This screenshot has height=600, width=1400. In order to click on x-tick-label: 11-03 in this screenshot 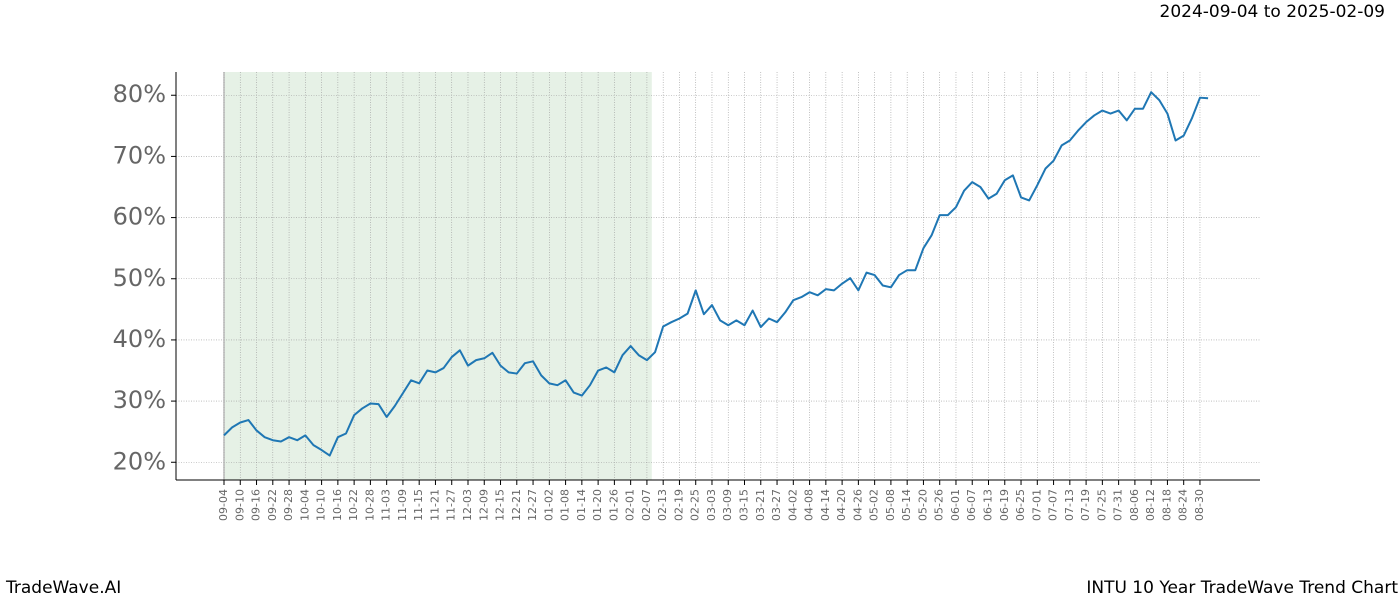, I will do `click(386, 505)`.